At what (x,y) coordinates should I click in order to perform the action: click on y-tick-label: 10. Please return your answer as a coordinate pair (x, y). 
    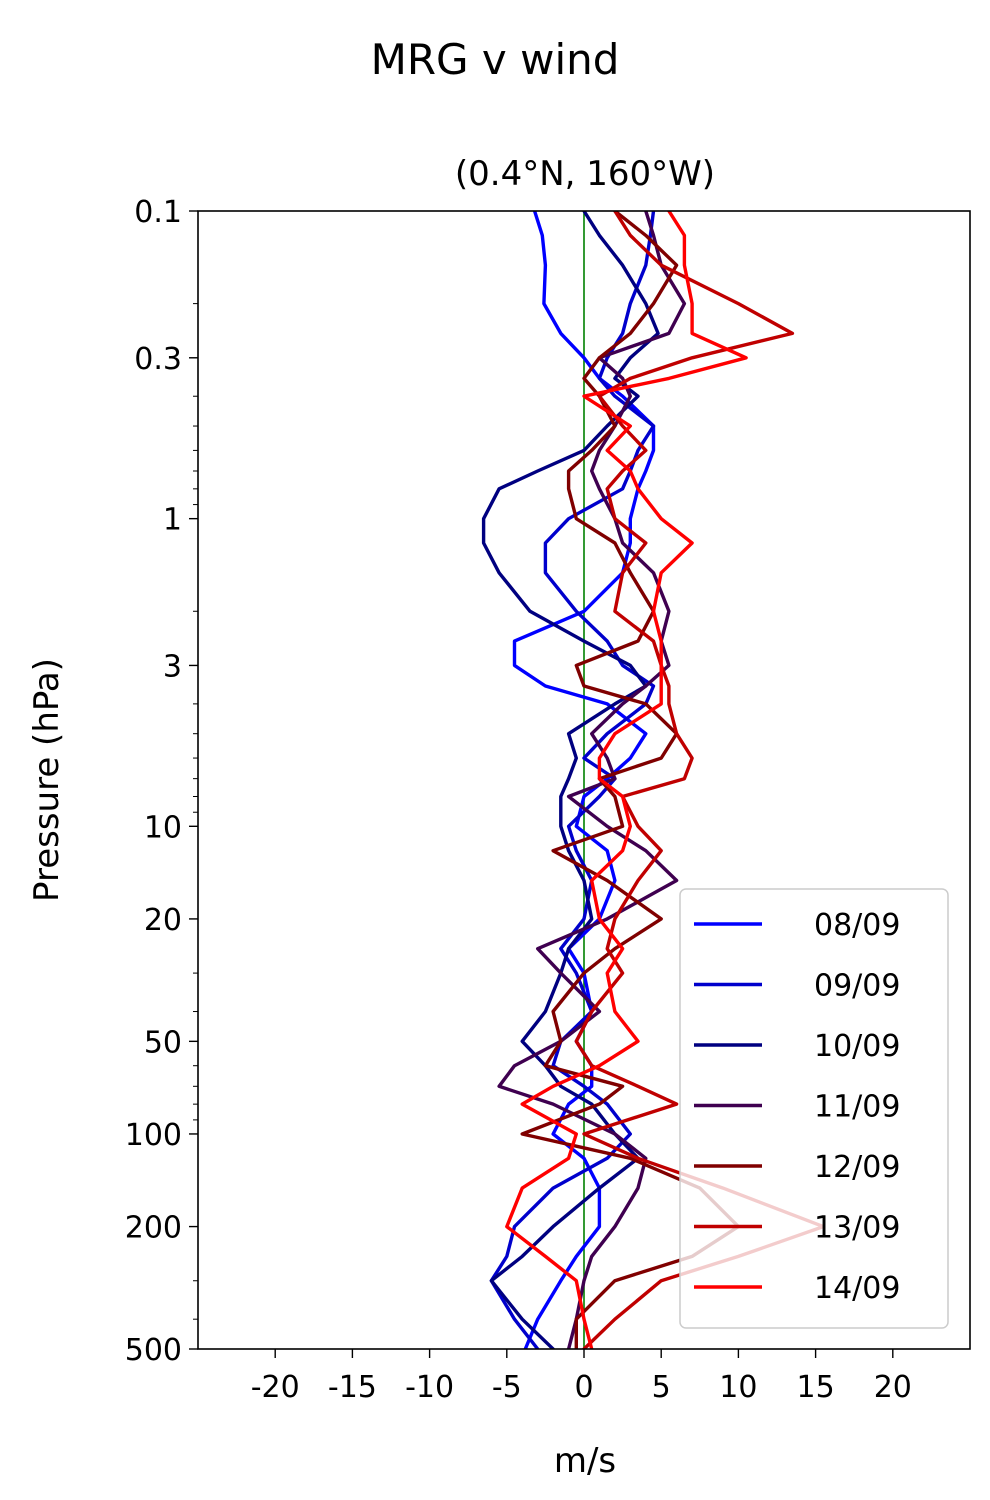
    Looking at the image, I should click on (163, 827).